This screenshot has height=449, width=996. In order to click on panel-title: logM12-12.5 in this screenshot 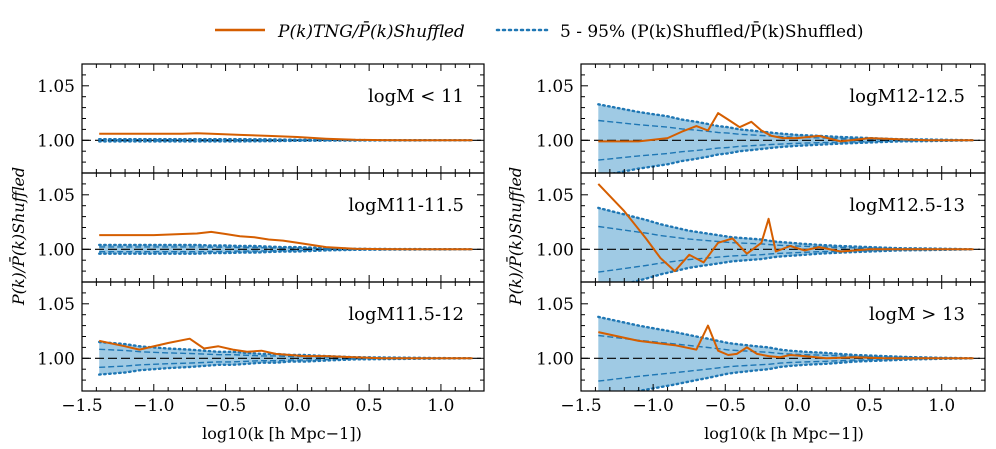, I will do `click(907, 96)`.